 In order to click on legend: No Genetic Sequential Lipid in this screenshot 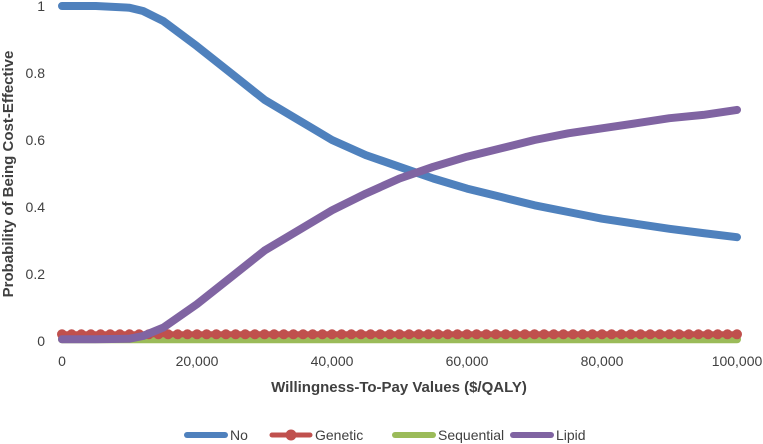, I will do `click(385, 435)`.